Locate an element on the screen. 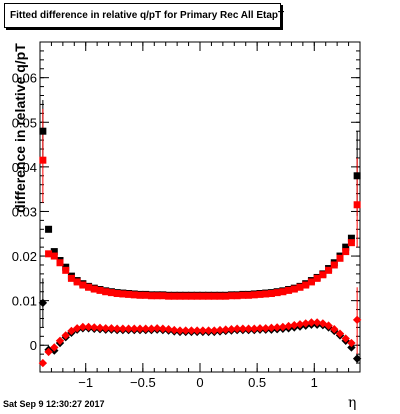 This screenshot has height=414, width=400. y-axis-label: difference in relative q/pT is located at coordinates (20, 128).